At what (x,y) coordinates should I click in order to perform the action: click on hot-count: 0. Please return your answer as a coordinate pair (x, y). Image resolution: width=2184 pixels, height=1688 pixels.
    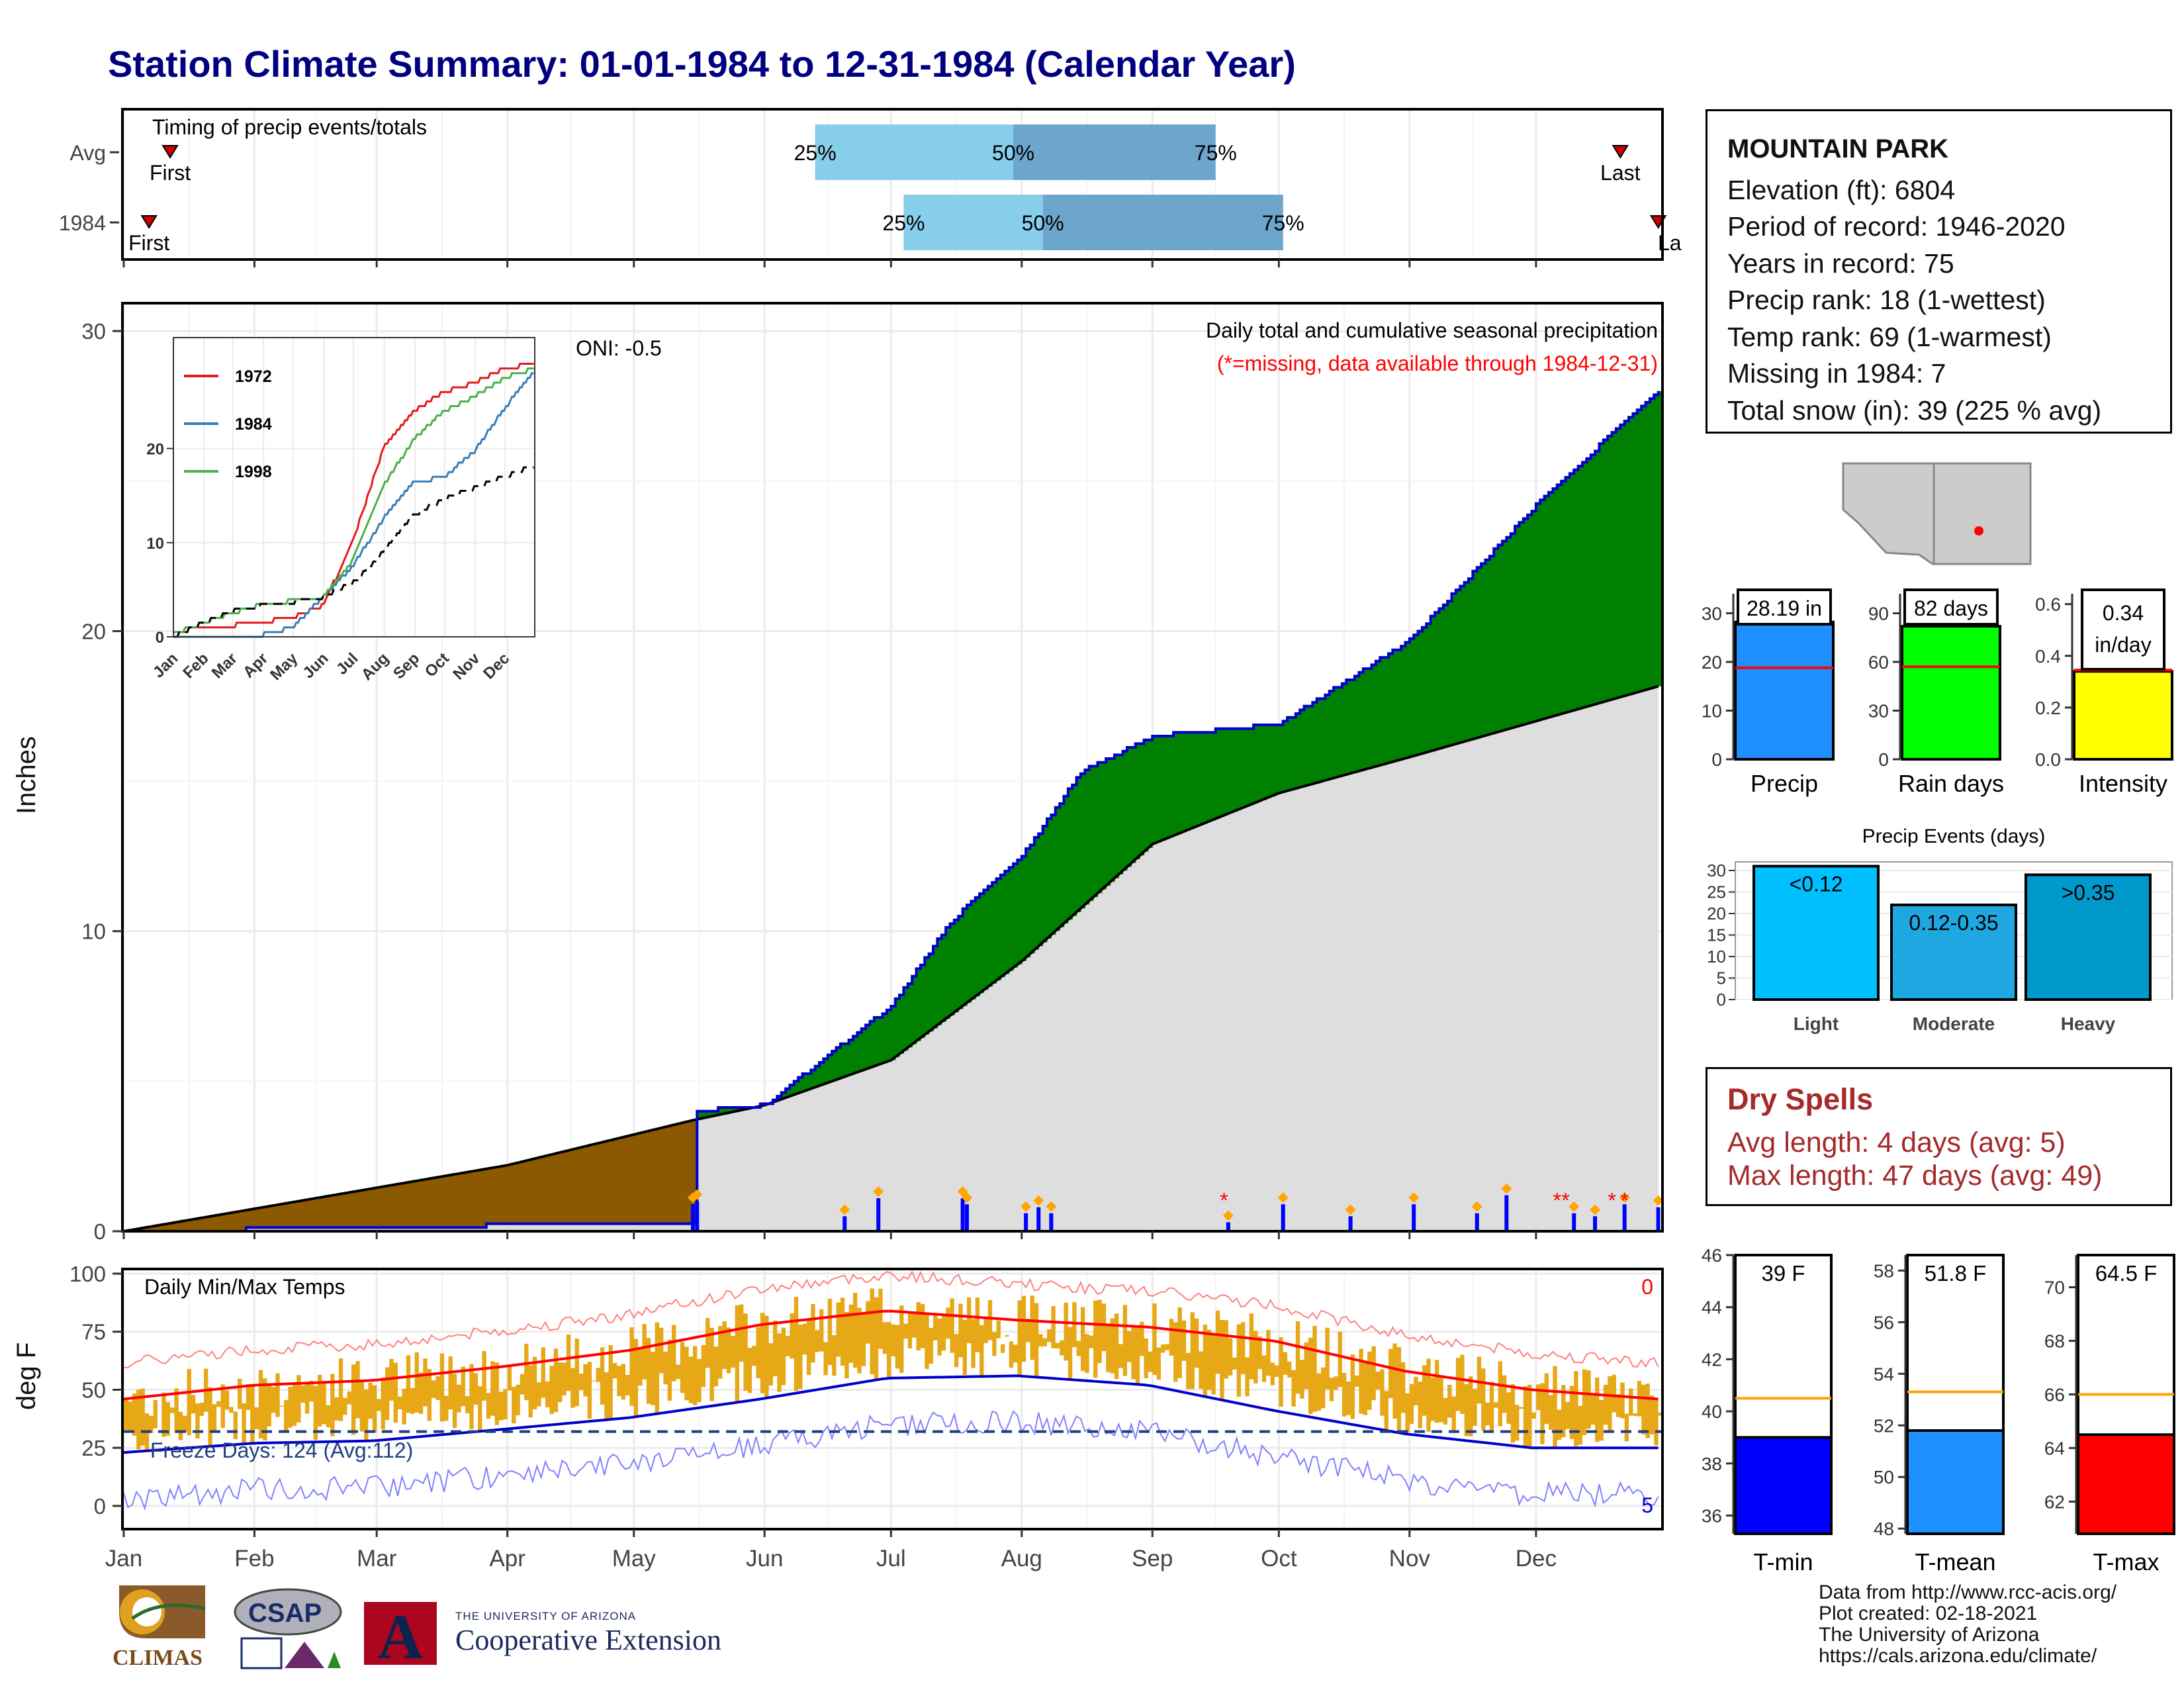
    Looking at the image, I should click on (1647, 1287).